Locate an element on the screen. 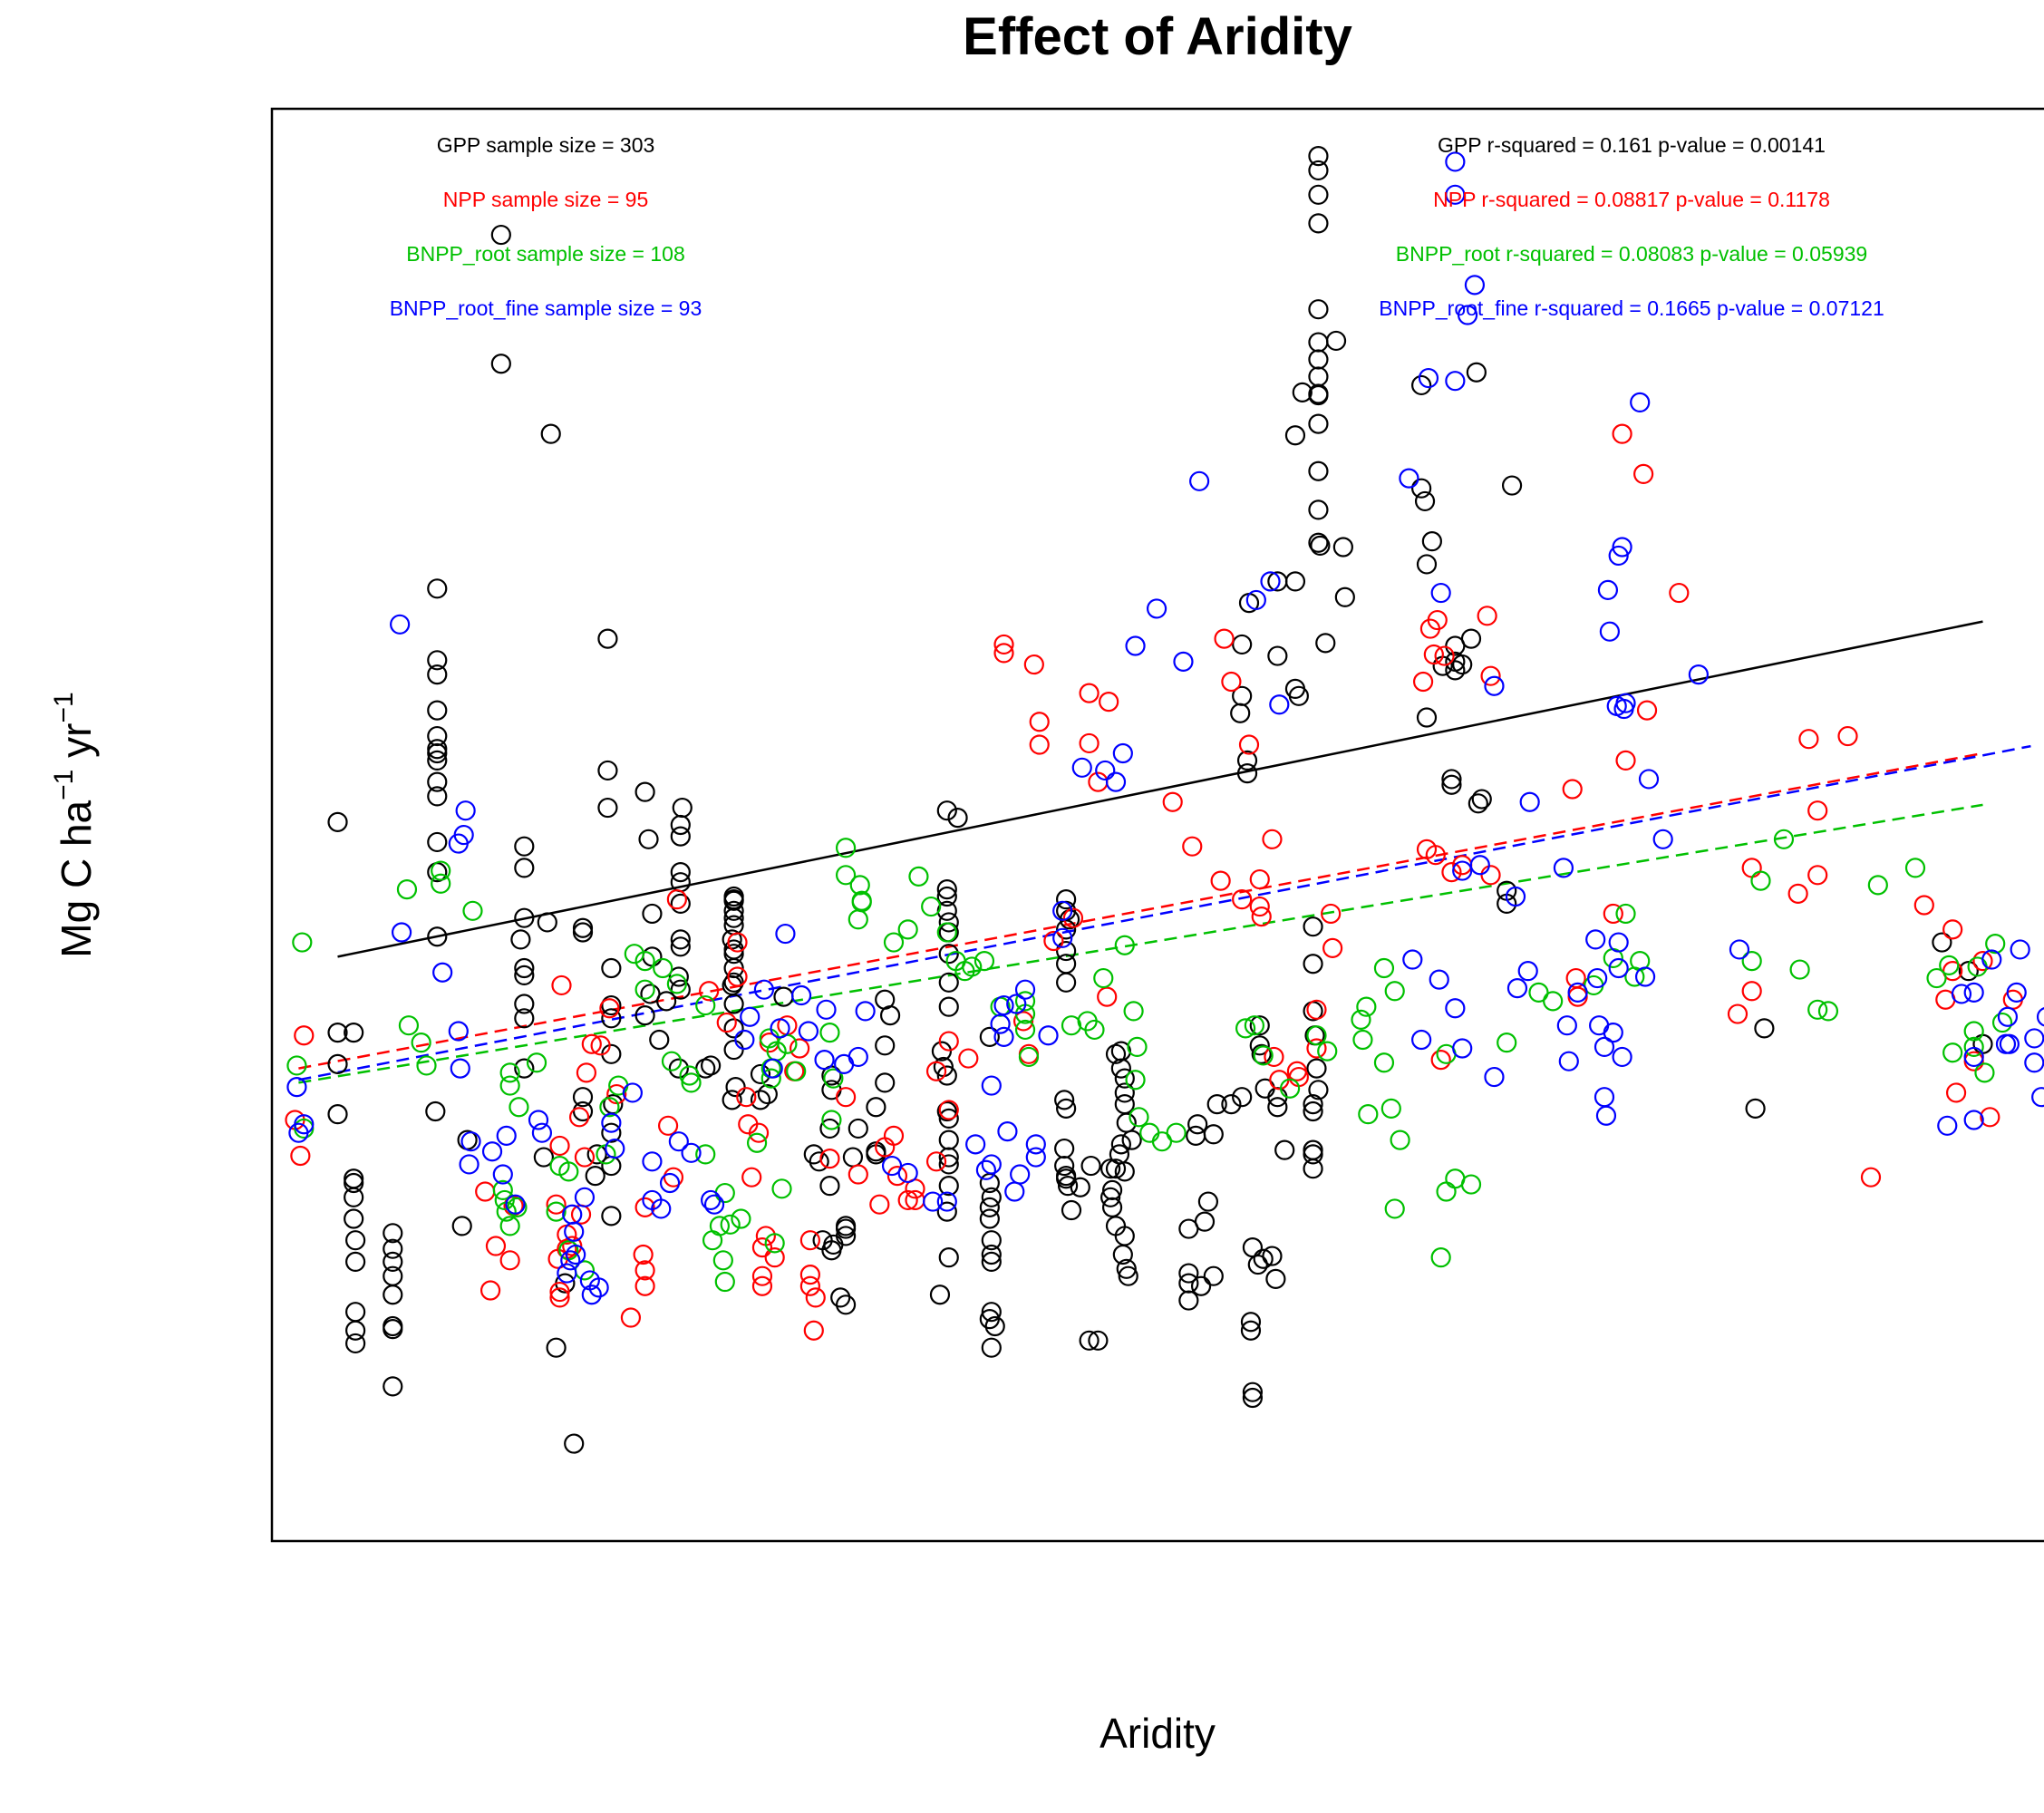  sample-size-label-3: BNPP_root sample size = 108 is located at coordinates (545, 254).